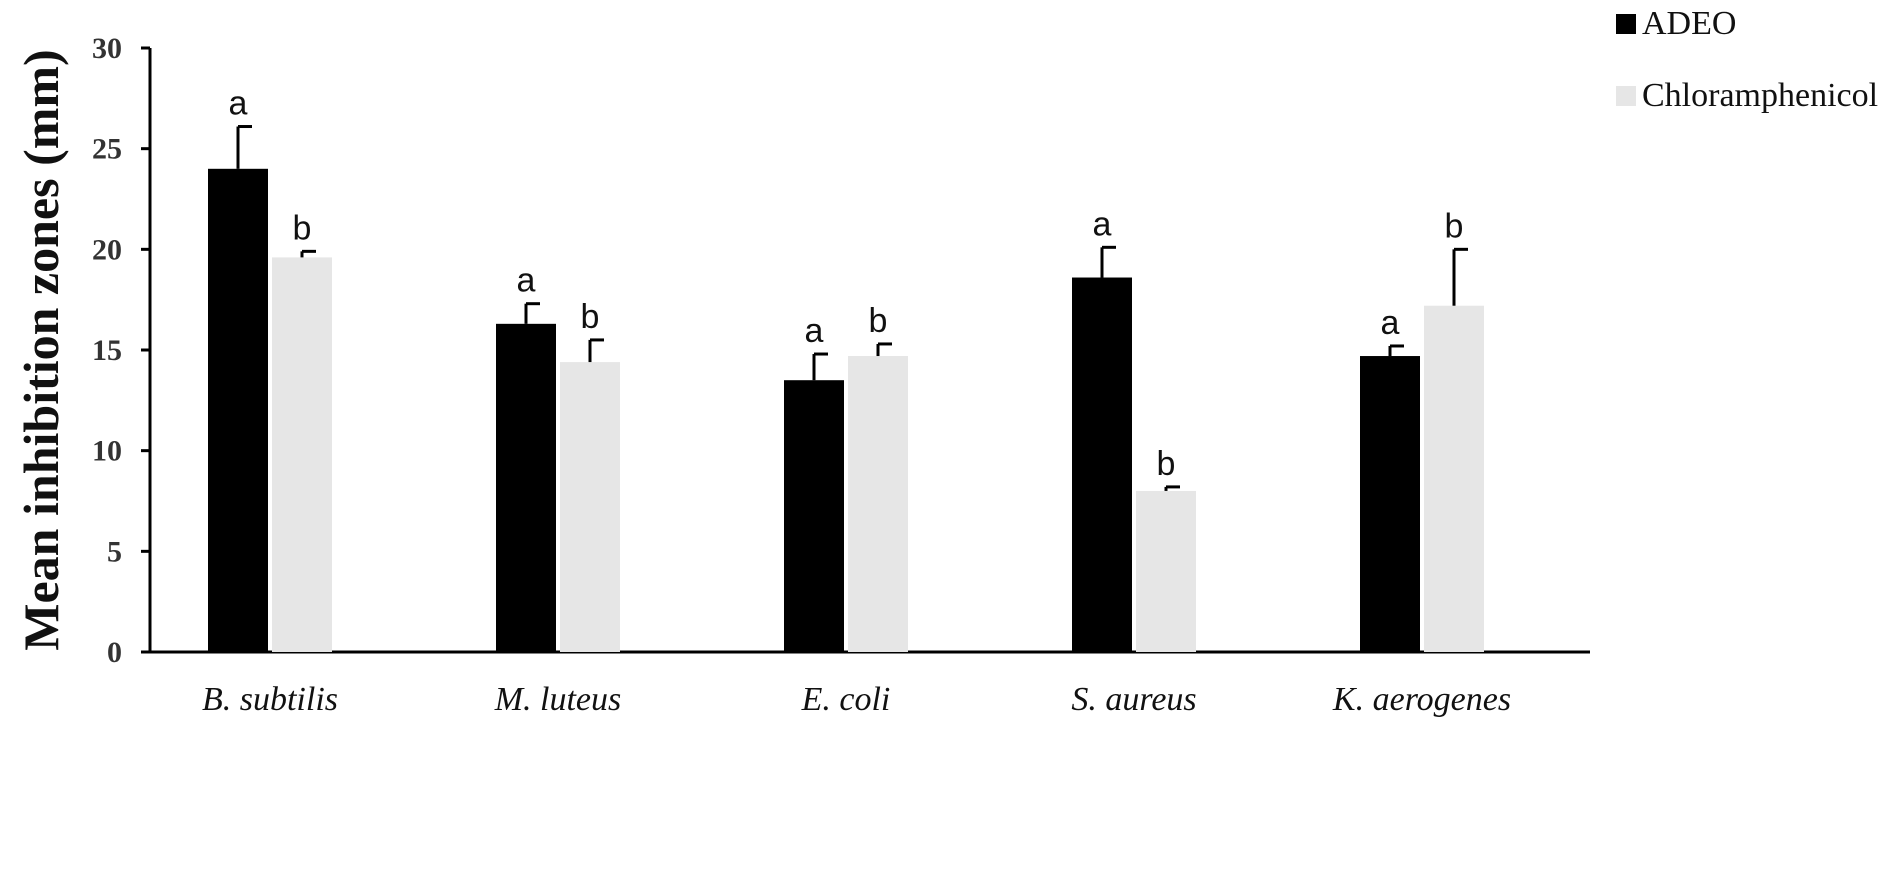  I want to click on y-tick-label: 20, so click(107, 249).